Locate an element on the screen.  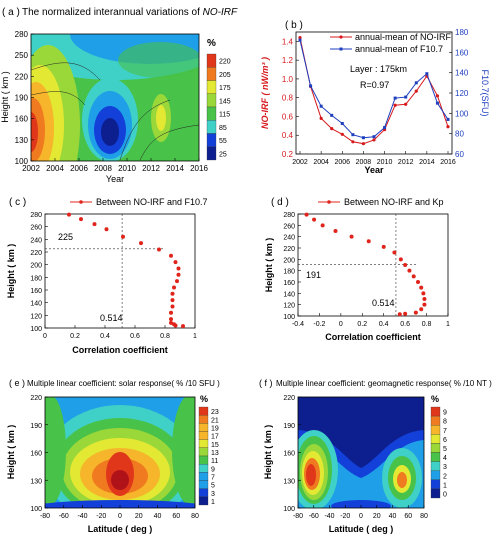
panel-a-xlabel: Year is located at coordinates (115, 179).